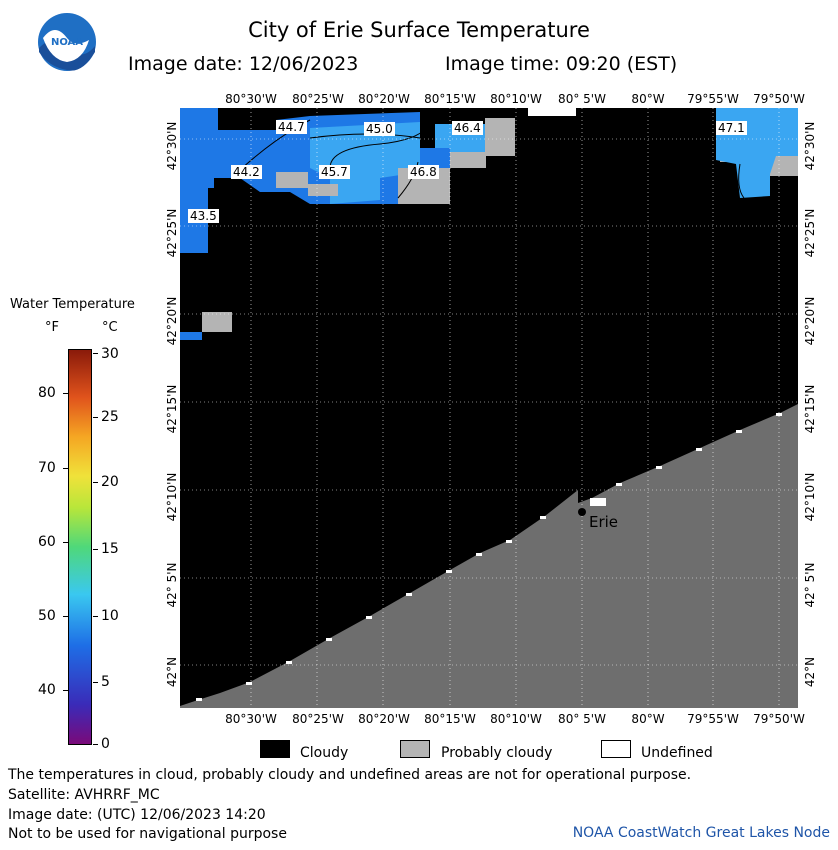 This screenshot has width=838, height=850. Describe the element at coordinates (604, 522) in the screenshot. I see `city-label: Erie` at that location.